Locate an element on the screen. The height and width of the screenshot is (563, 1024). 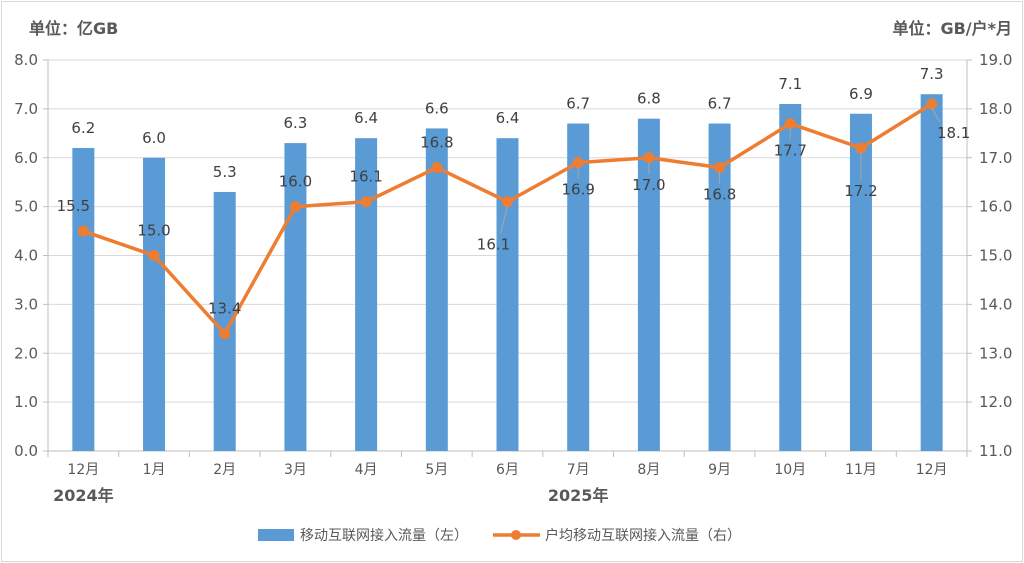
line-value-label: 17.0 is located at coordinates (648, 185).